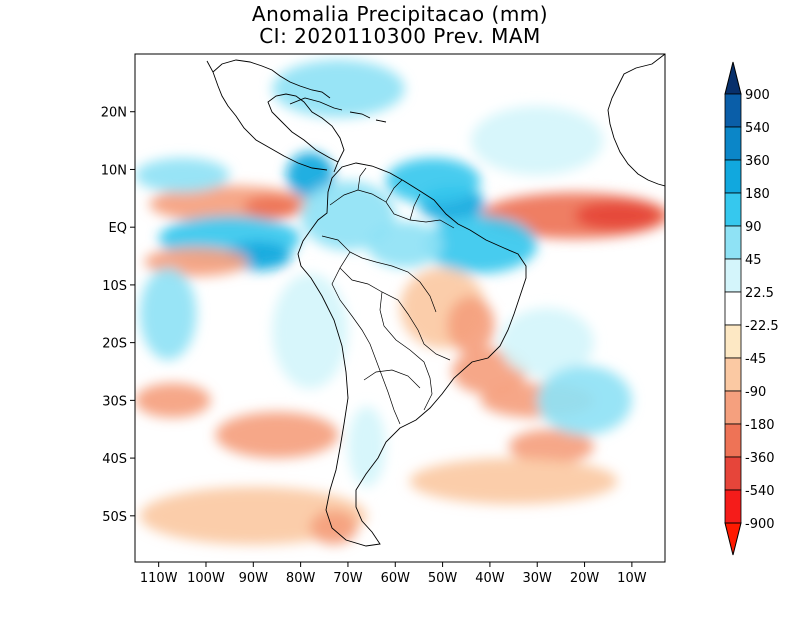  I want to click on y-tick-label: 10S, so click(114, 286).